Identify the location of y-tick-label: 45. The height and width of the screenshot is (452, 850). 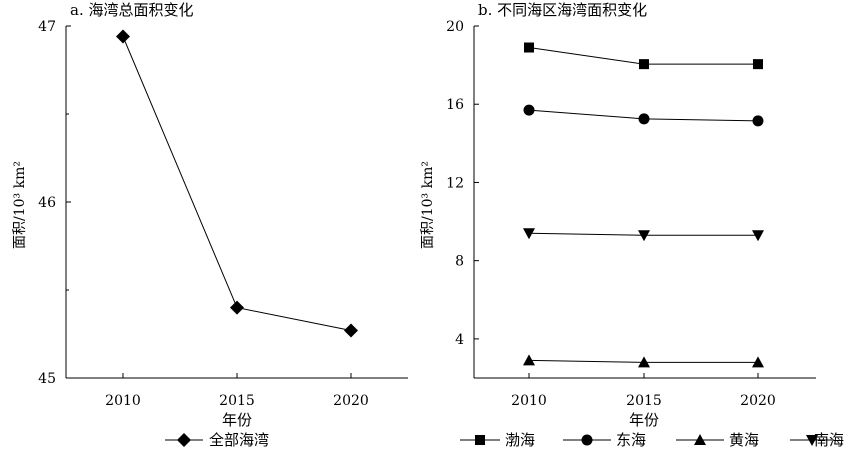
(47, 379).